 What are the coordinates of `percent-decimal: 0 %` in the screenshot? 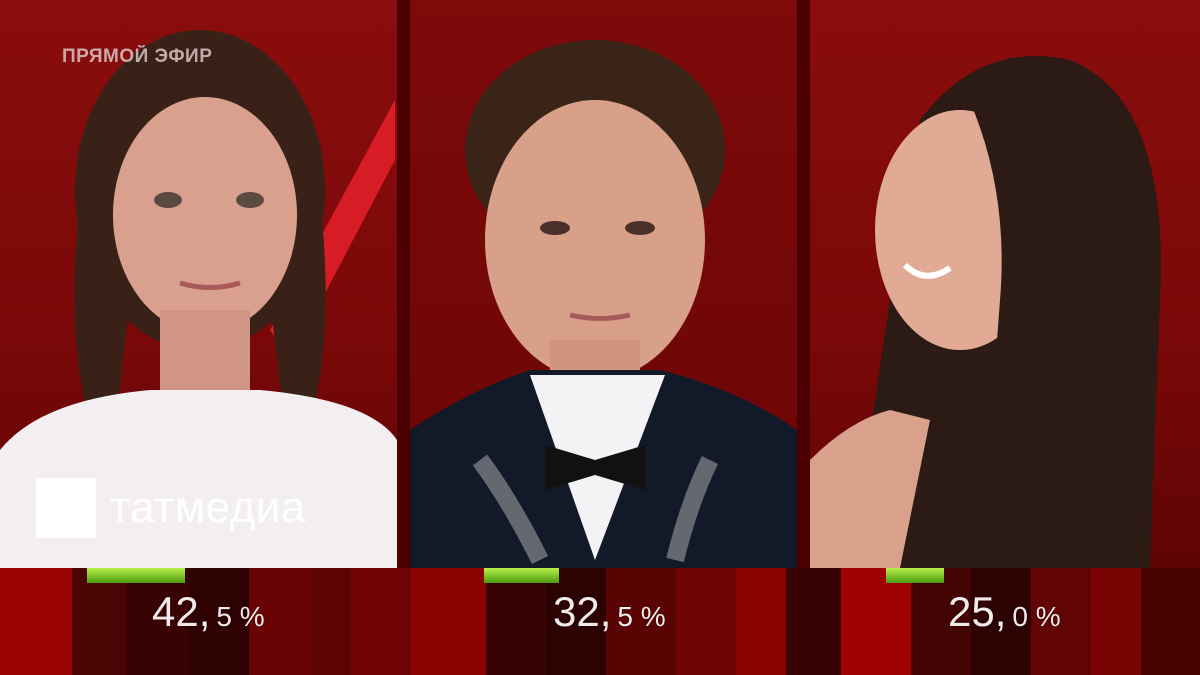 It's located at (1036, 616).